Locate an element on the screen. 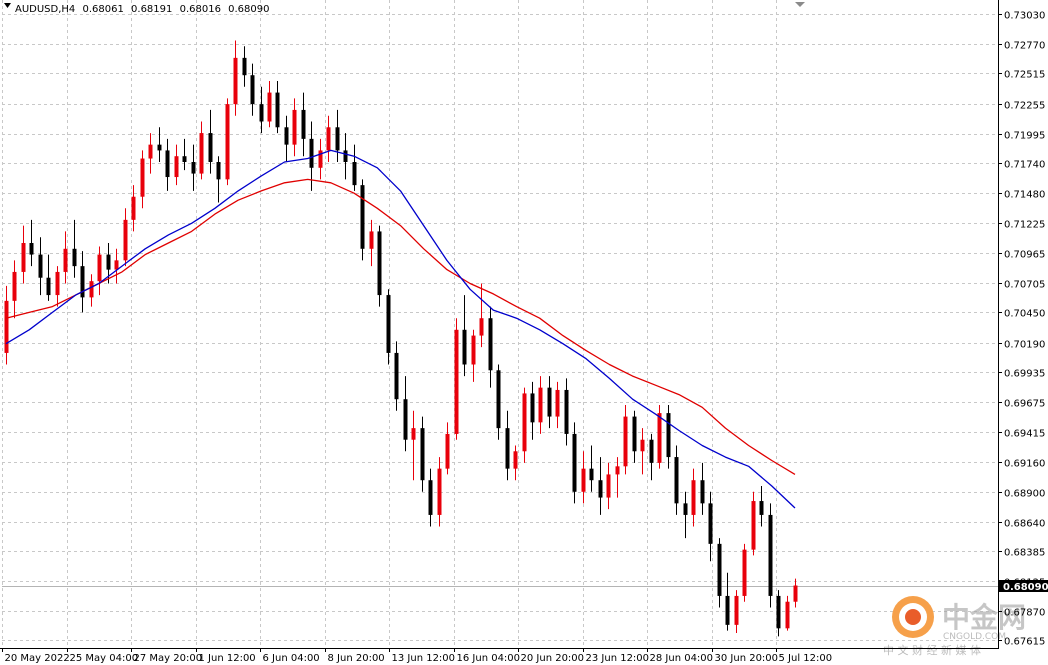  header-dropdown-icon is located at coordinates (7, 5).